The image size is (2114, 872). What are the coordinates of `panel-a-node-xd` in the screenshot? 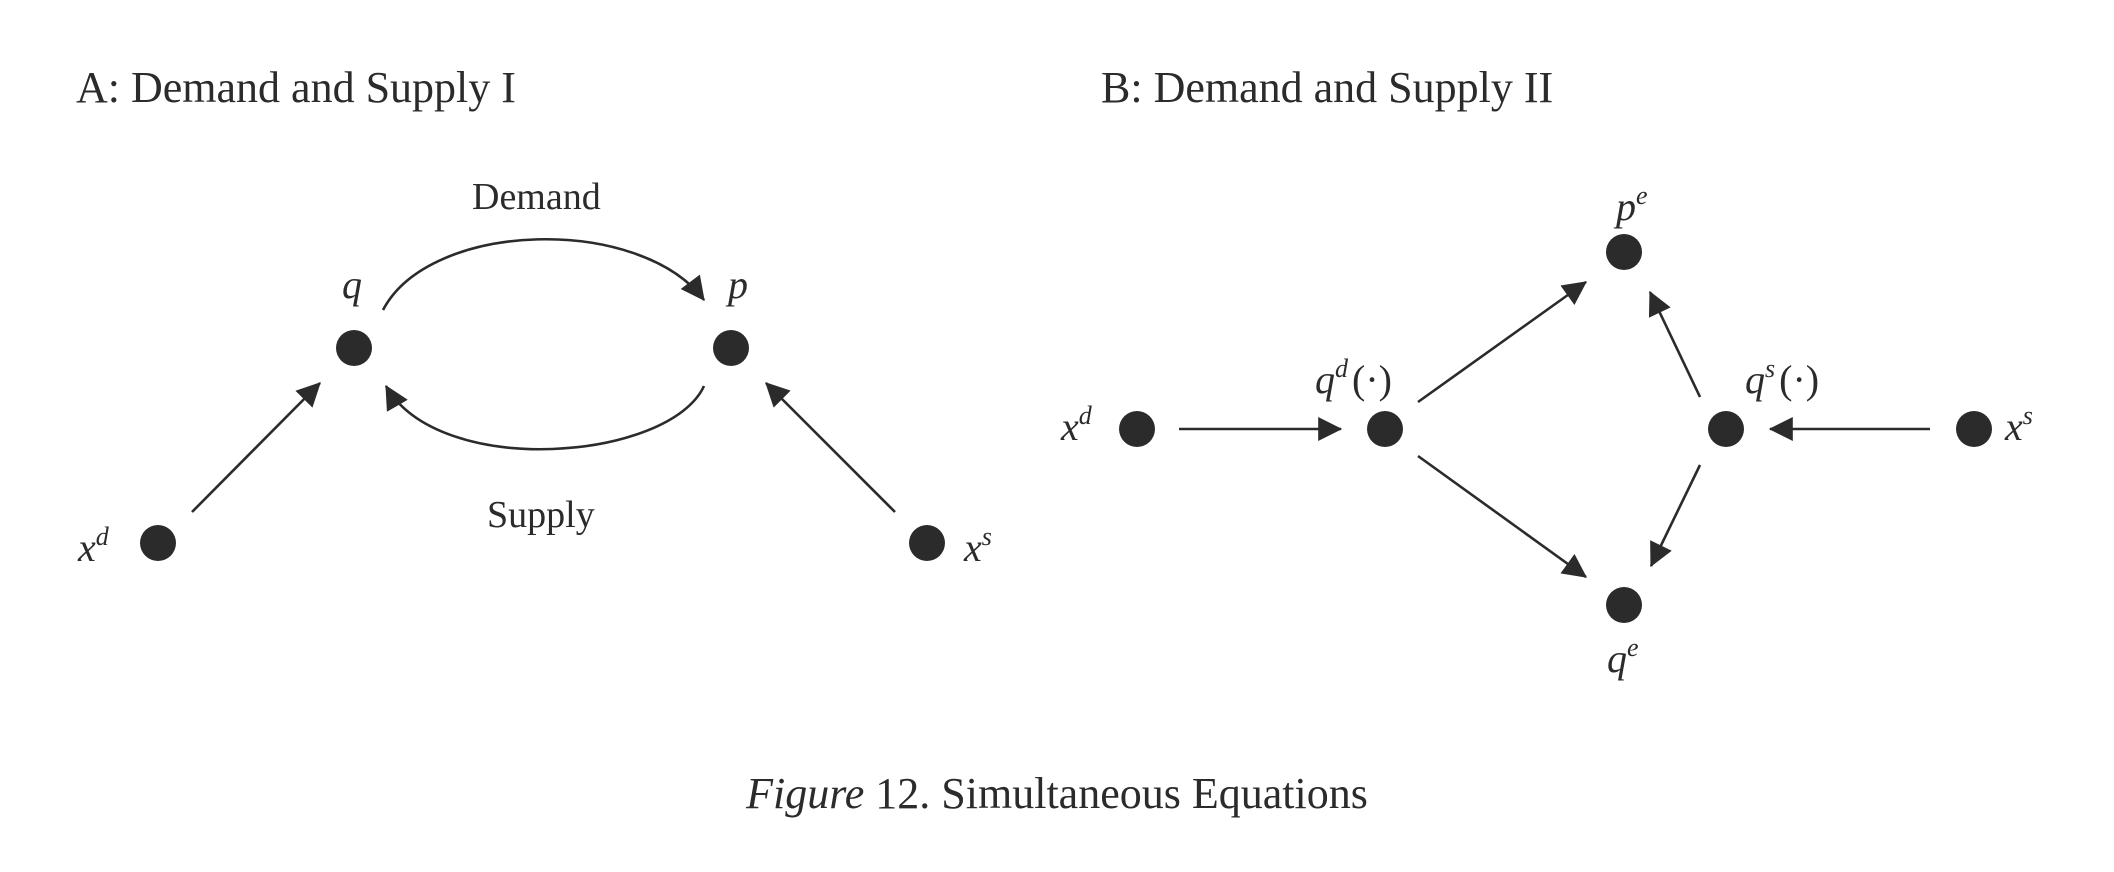 It's located at (158, 543).